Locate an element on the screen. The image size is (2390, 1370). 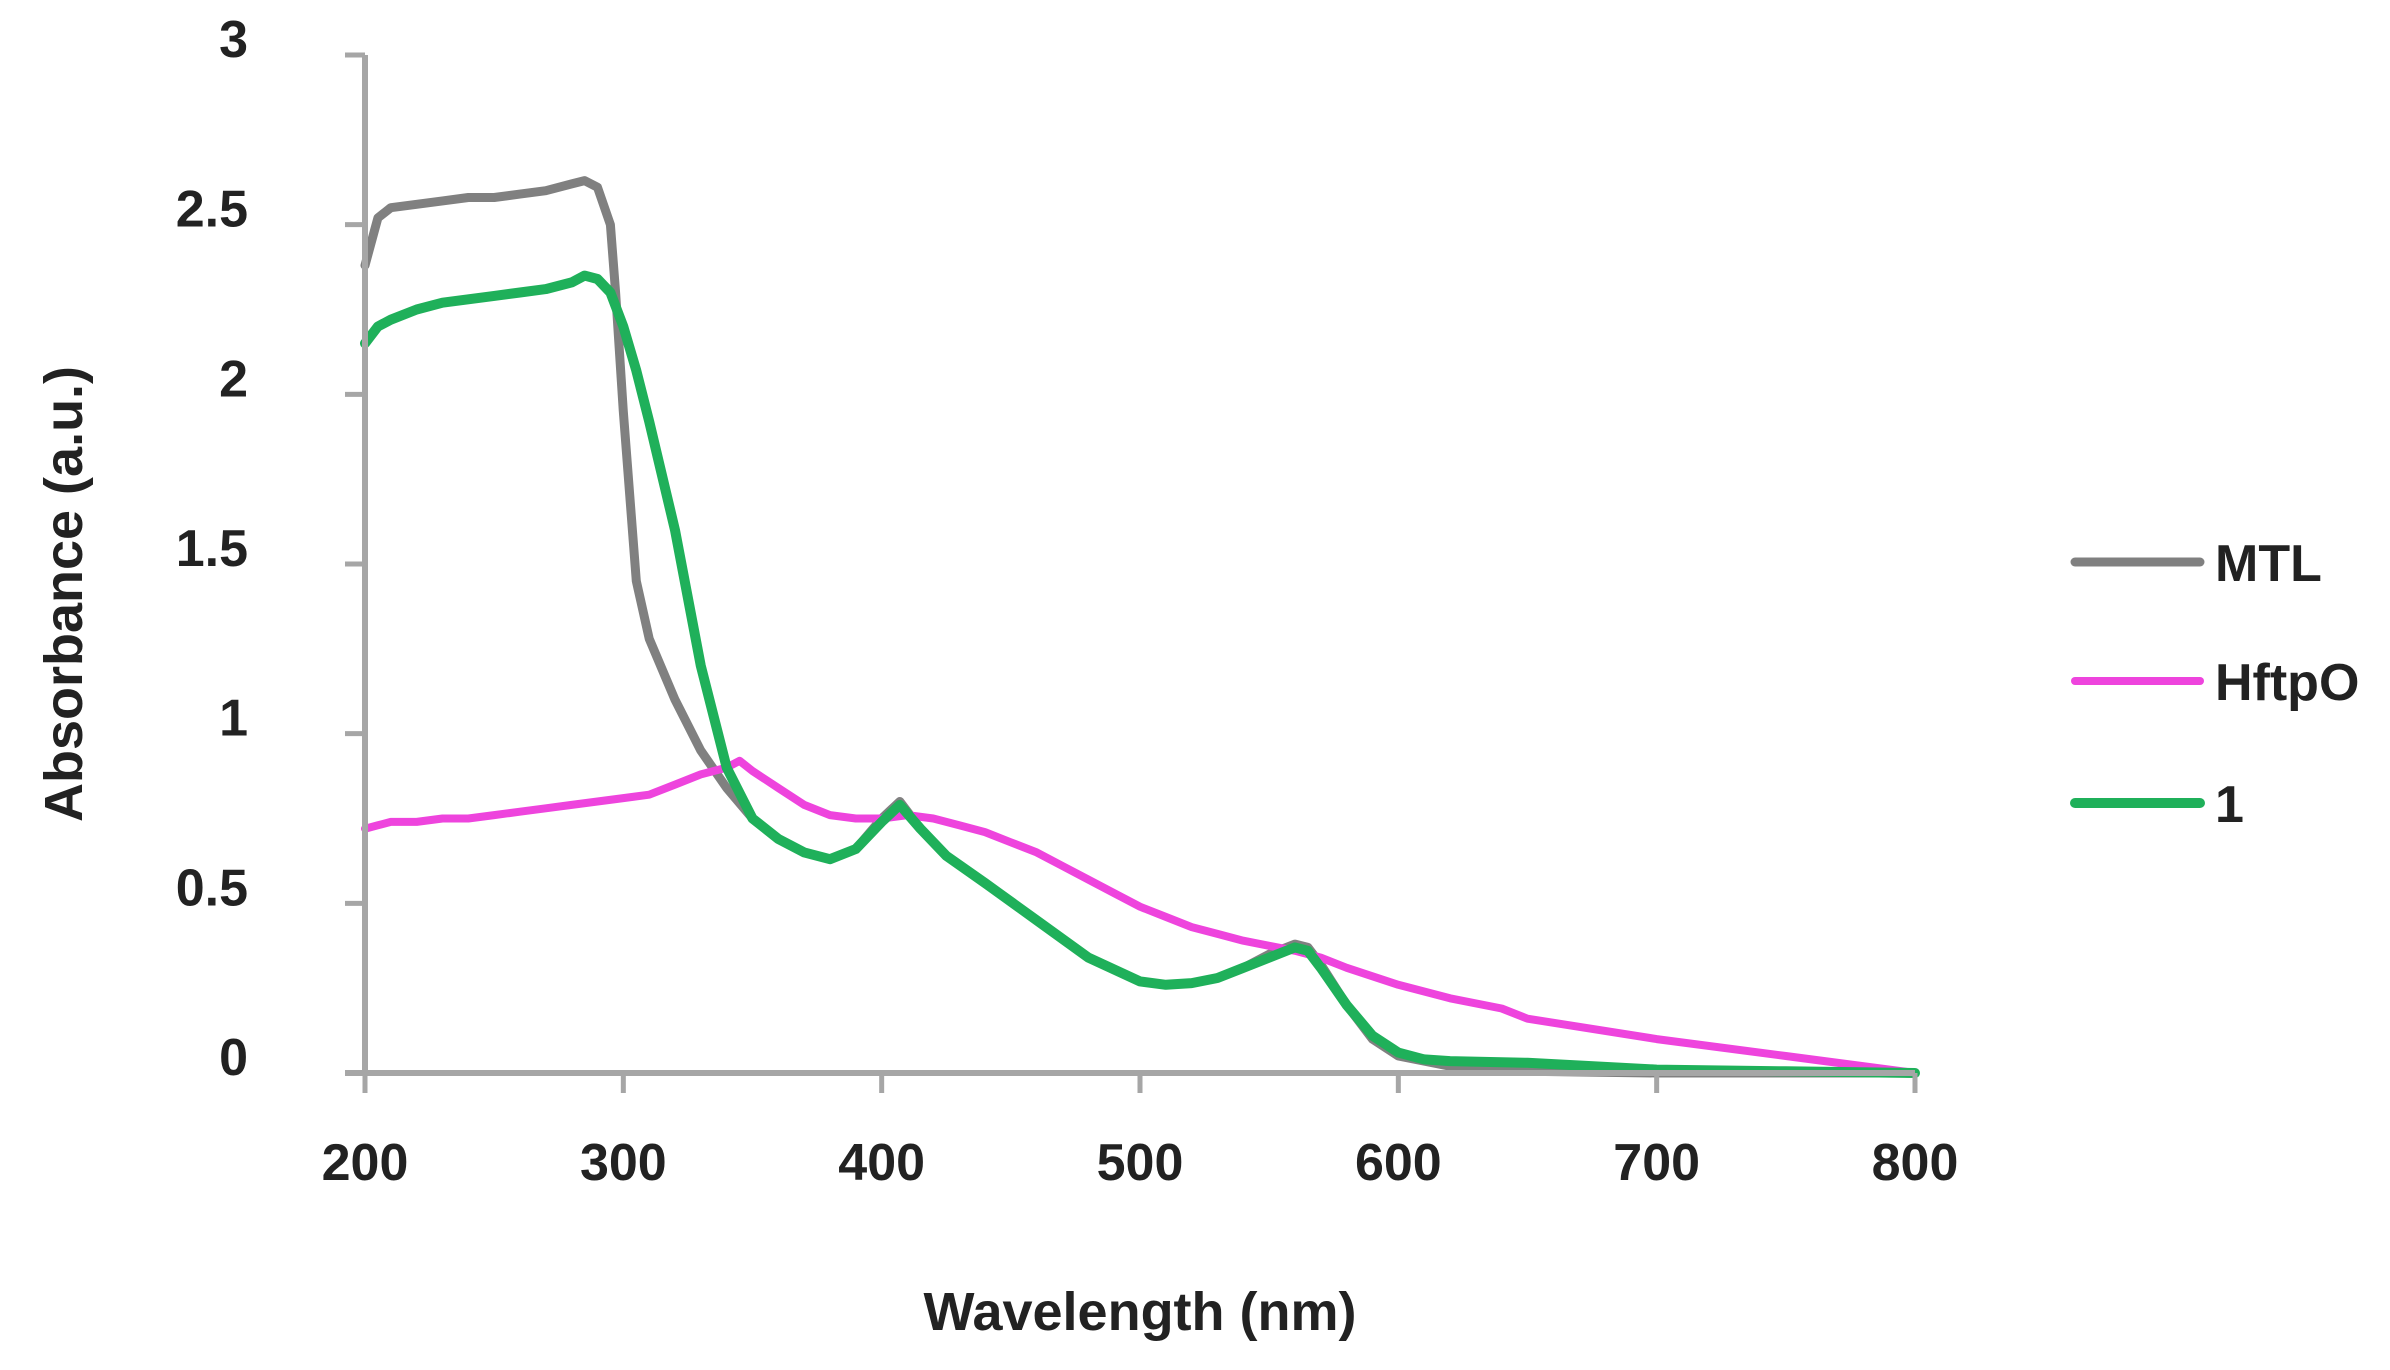
x-tick-label: 600 is located at coordinates (1398, 1163).